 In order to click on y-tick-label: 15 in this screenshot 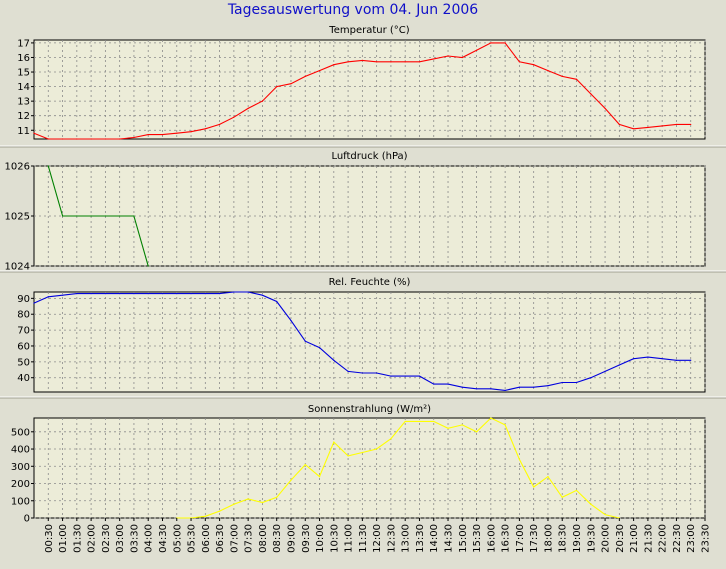, I will do `click(23, 73)`.